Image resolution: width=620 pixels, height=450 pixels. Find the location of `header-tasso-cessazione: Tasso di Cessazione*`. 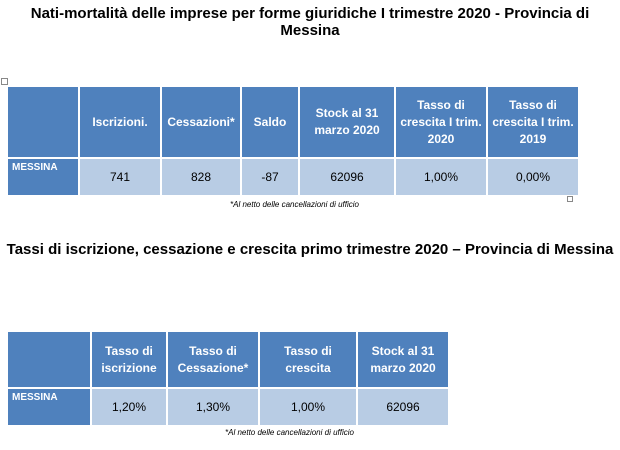

header-tasso-cessazione: Tasso di Cessazione* is located at coordinates (213, 359).